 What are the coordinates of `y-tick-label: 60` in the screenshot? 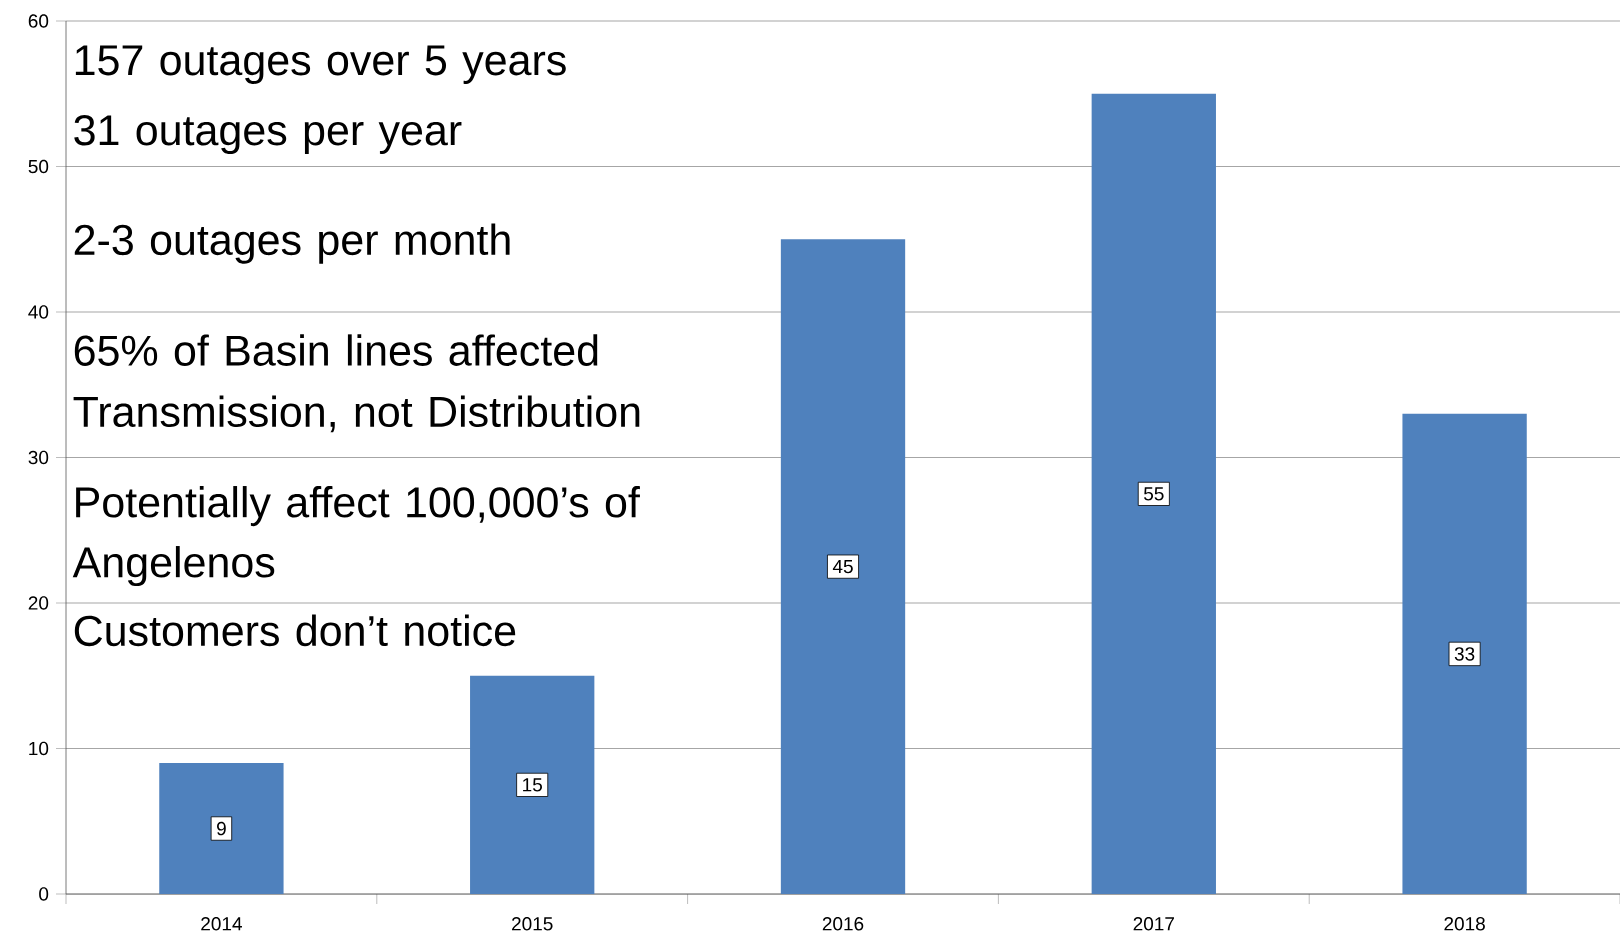 It's located at (38, 21).